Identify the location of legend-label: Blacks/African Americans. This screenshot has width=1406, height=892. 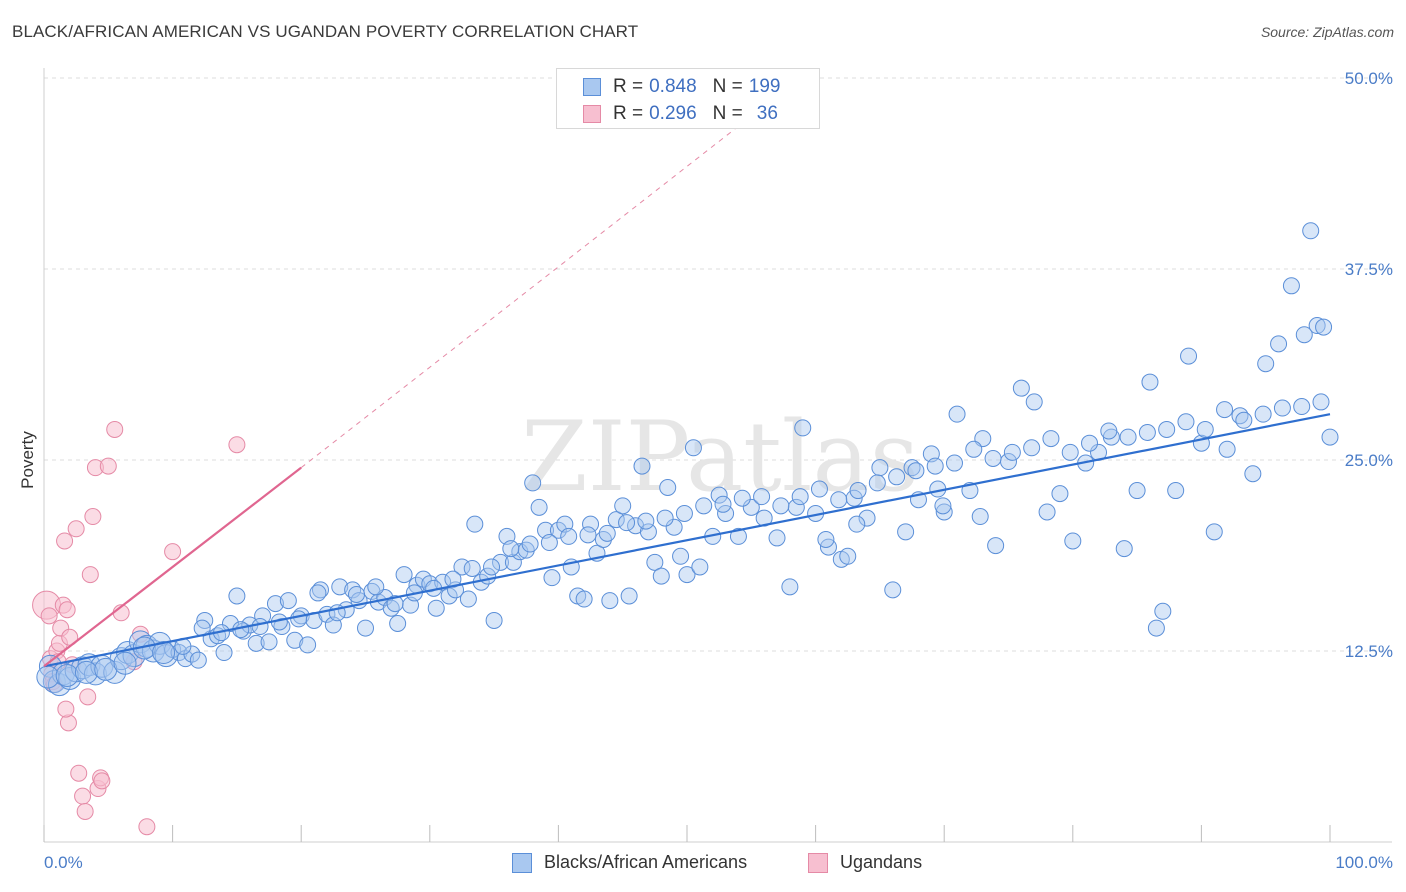
(646, 862).